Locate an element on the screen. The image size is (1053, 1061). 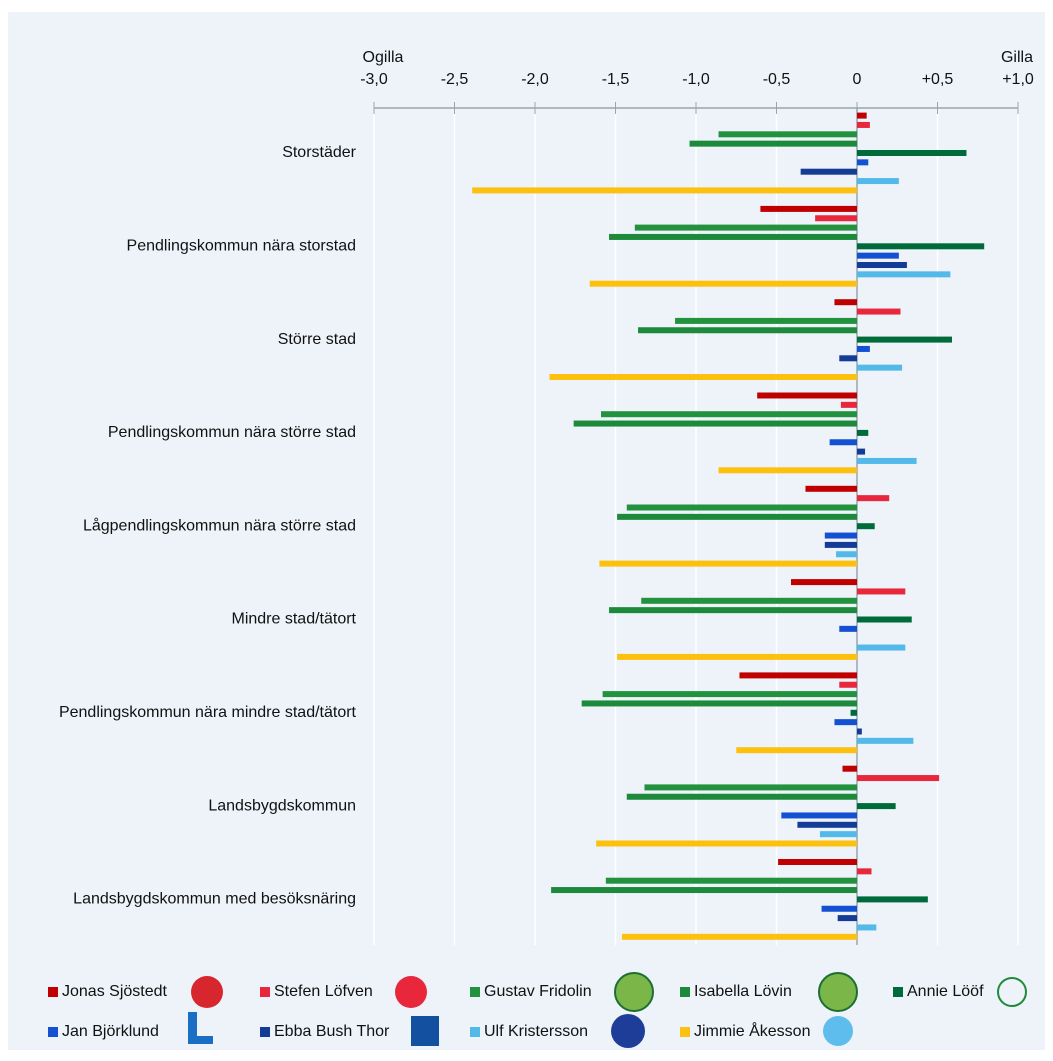
y-tick-label: Pendlingskommun nära större stad is located at coordinates (232, 432).